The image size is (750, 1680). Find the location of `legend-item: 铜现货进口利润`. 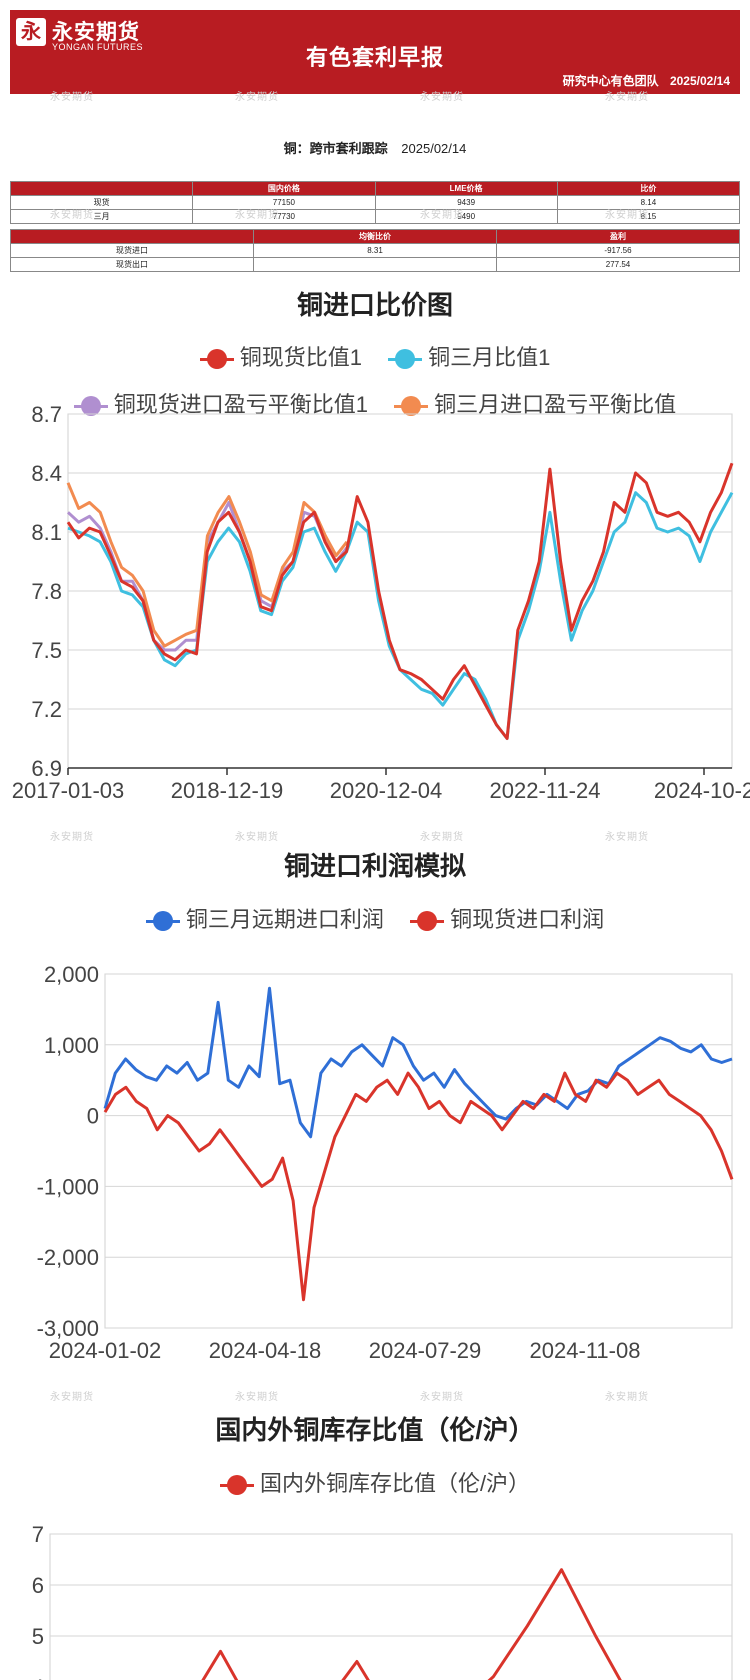

legend-item: 铜现货进口利润 is located at coordinates (507, 918).